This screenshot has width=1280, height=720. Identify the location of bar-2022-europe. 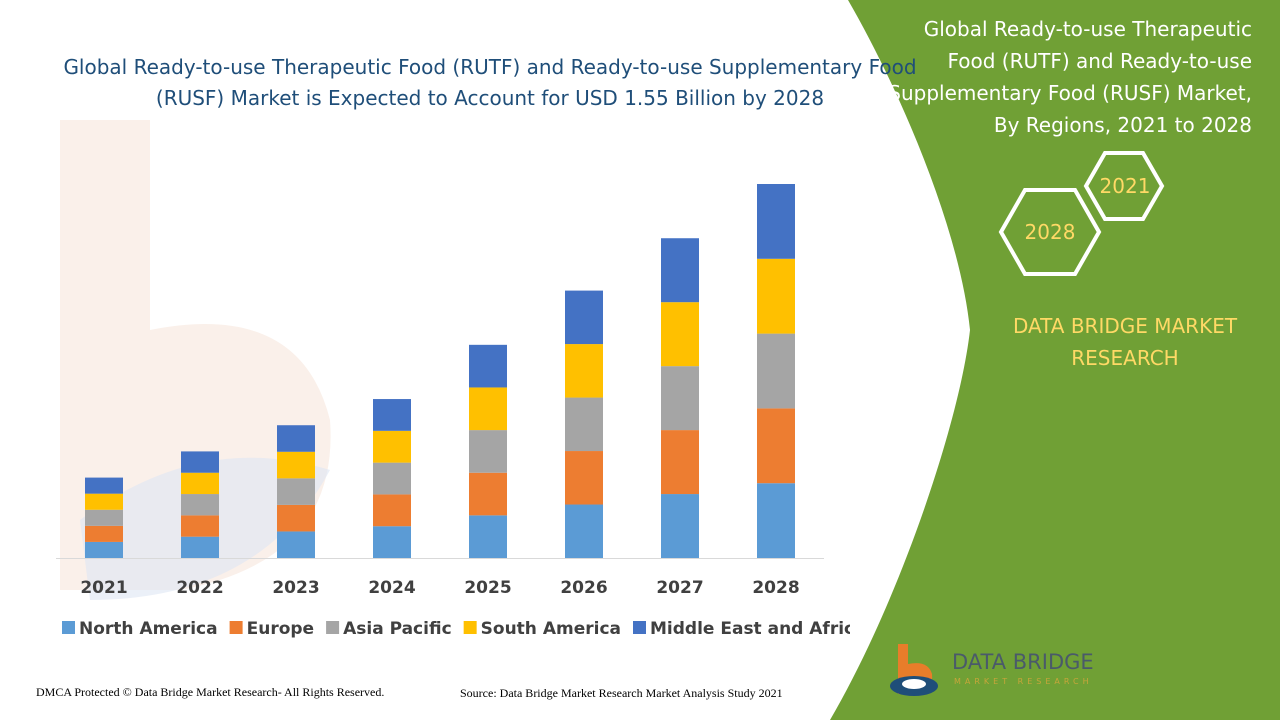
(200, 526).